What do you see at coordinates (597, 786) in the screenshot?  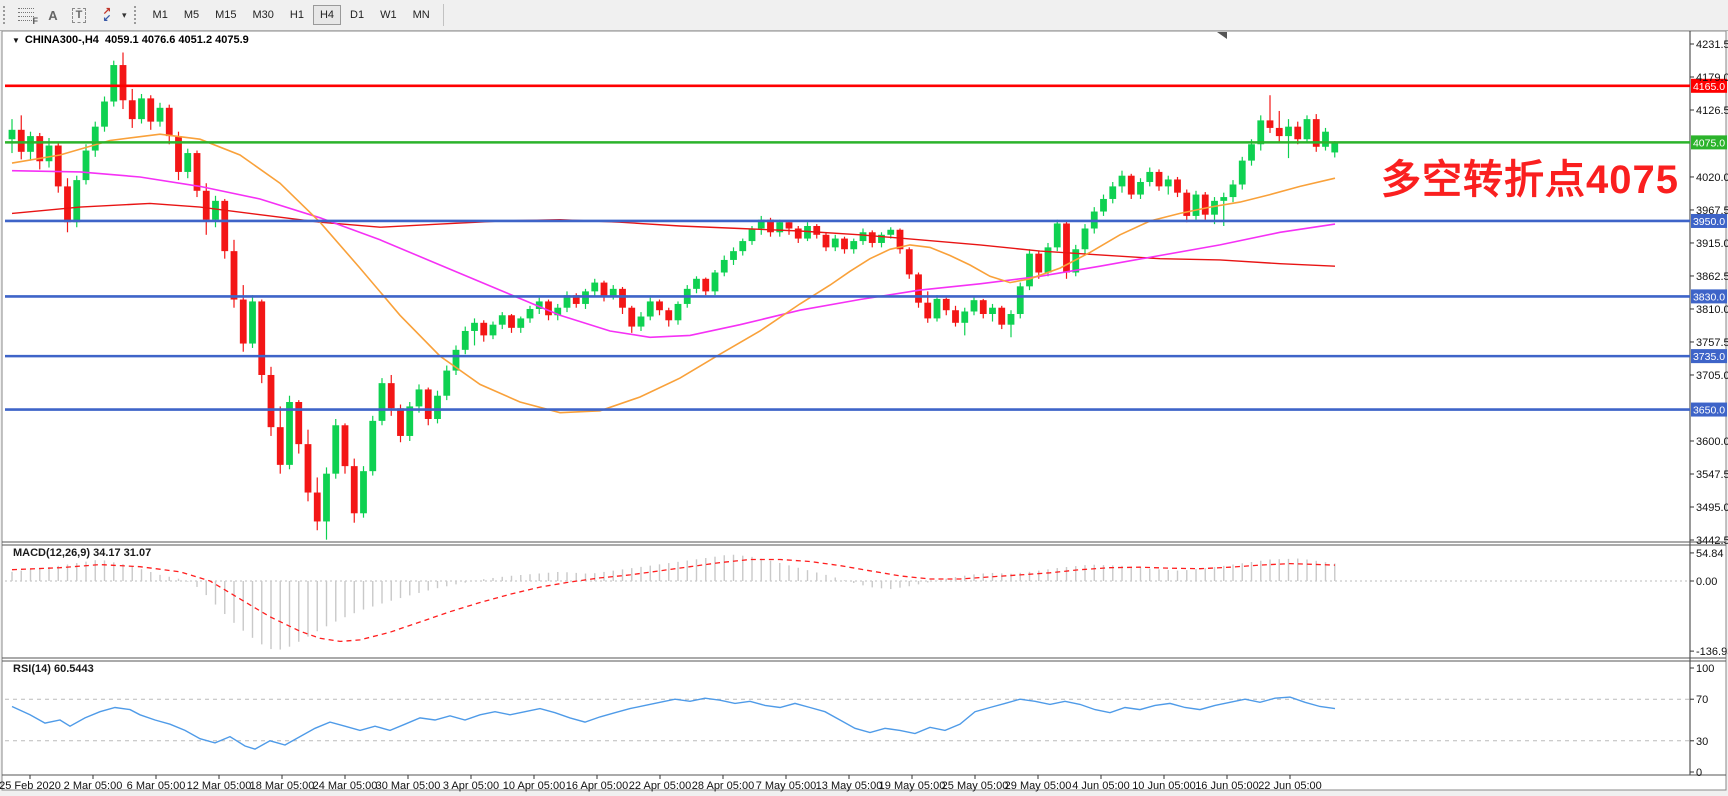 I see `svg-text: 16 Apr 05:00` at bounding box center [597, 786].